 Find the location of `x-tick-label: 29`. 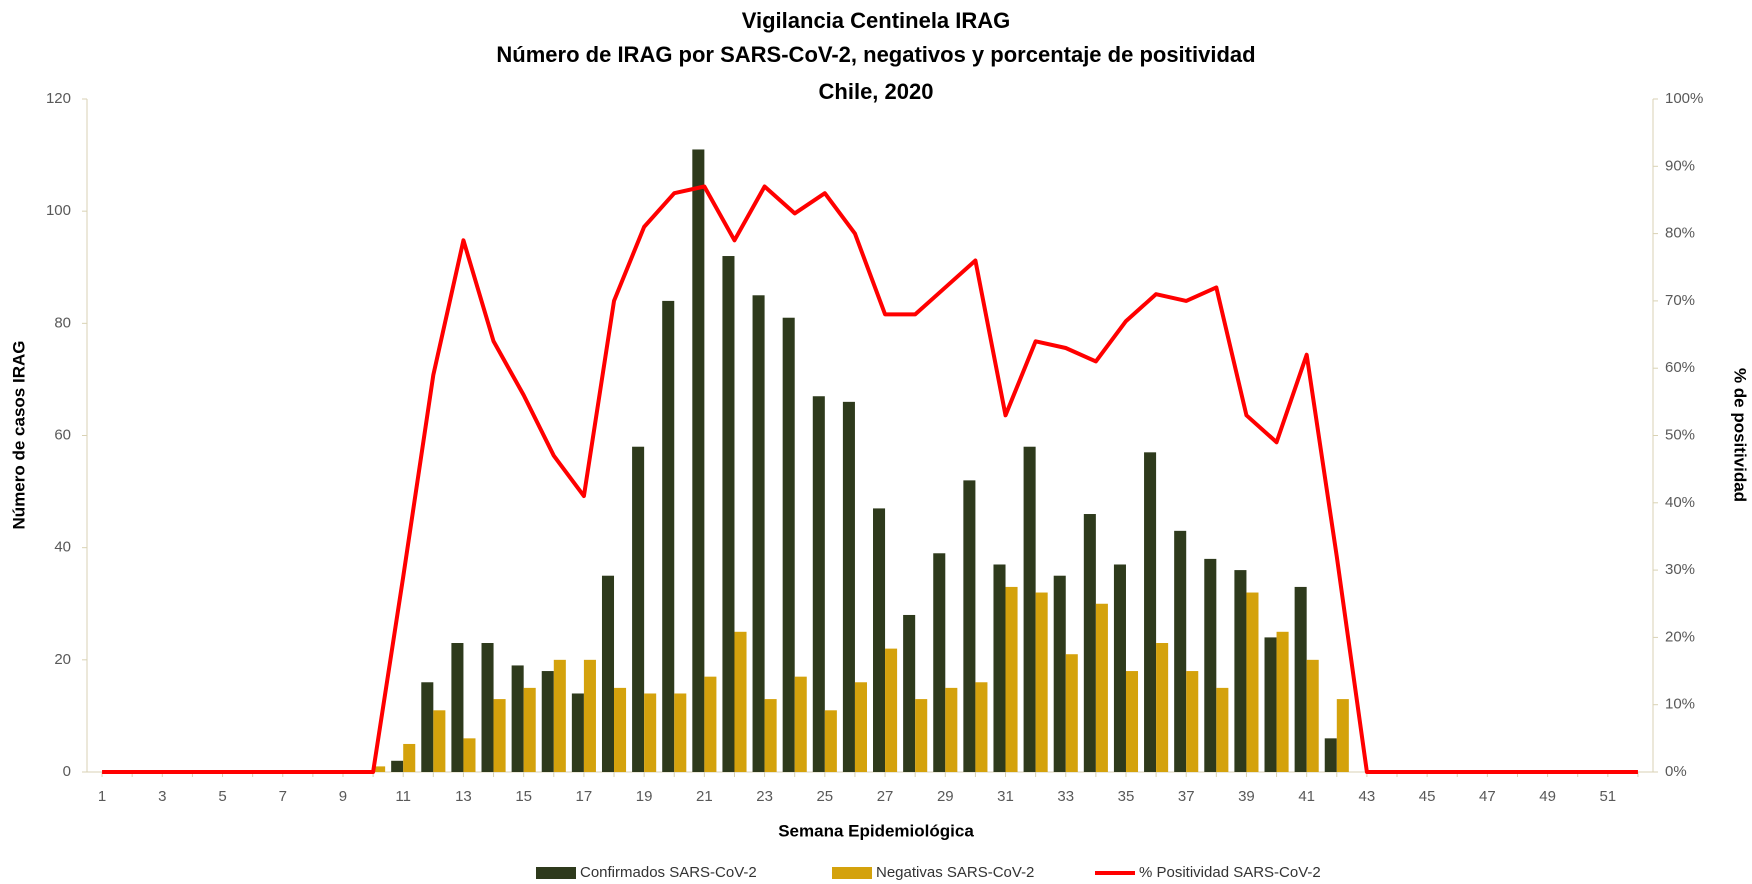

x-tick-label: 29 is located at coordinates (945, 796).